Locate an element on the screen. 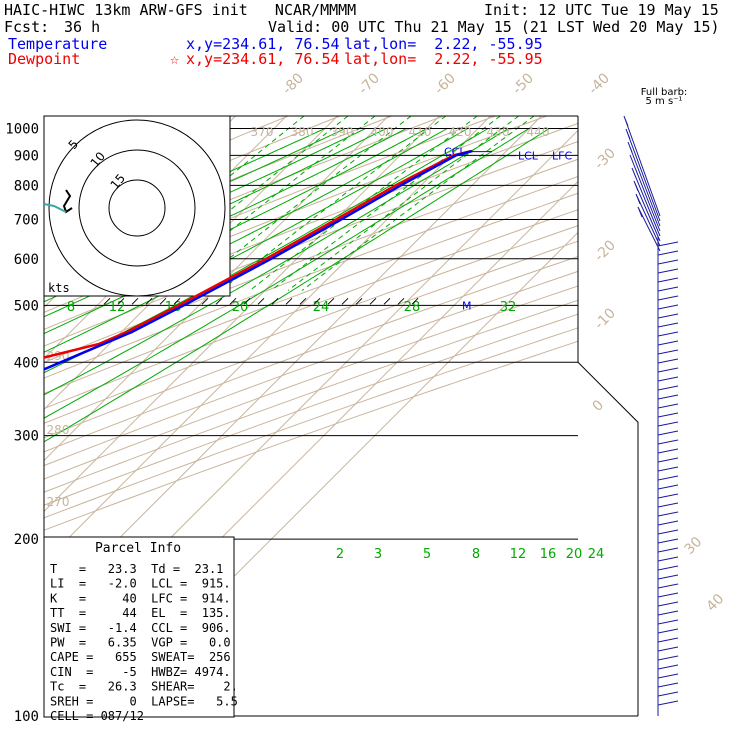 Image resolution: width=740 pixels, height=740 pixels. mixing-ratio-label: 24 is located at coordinates (596, 554).